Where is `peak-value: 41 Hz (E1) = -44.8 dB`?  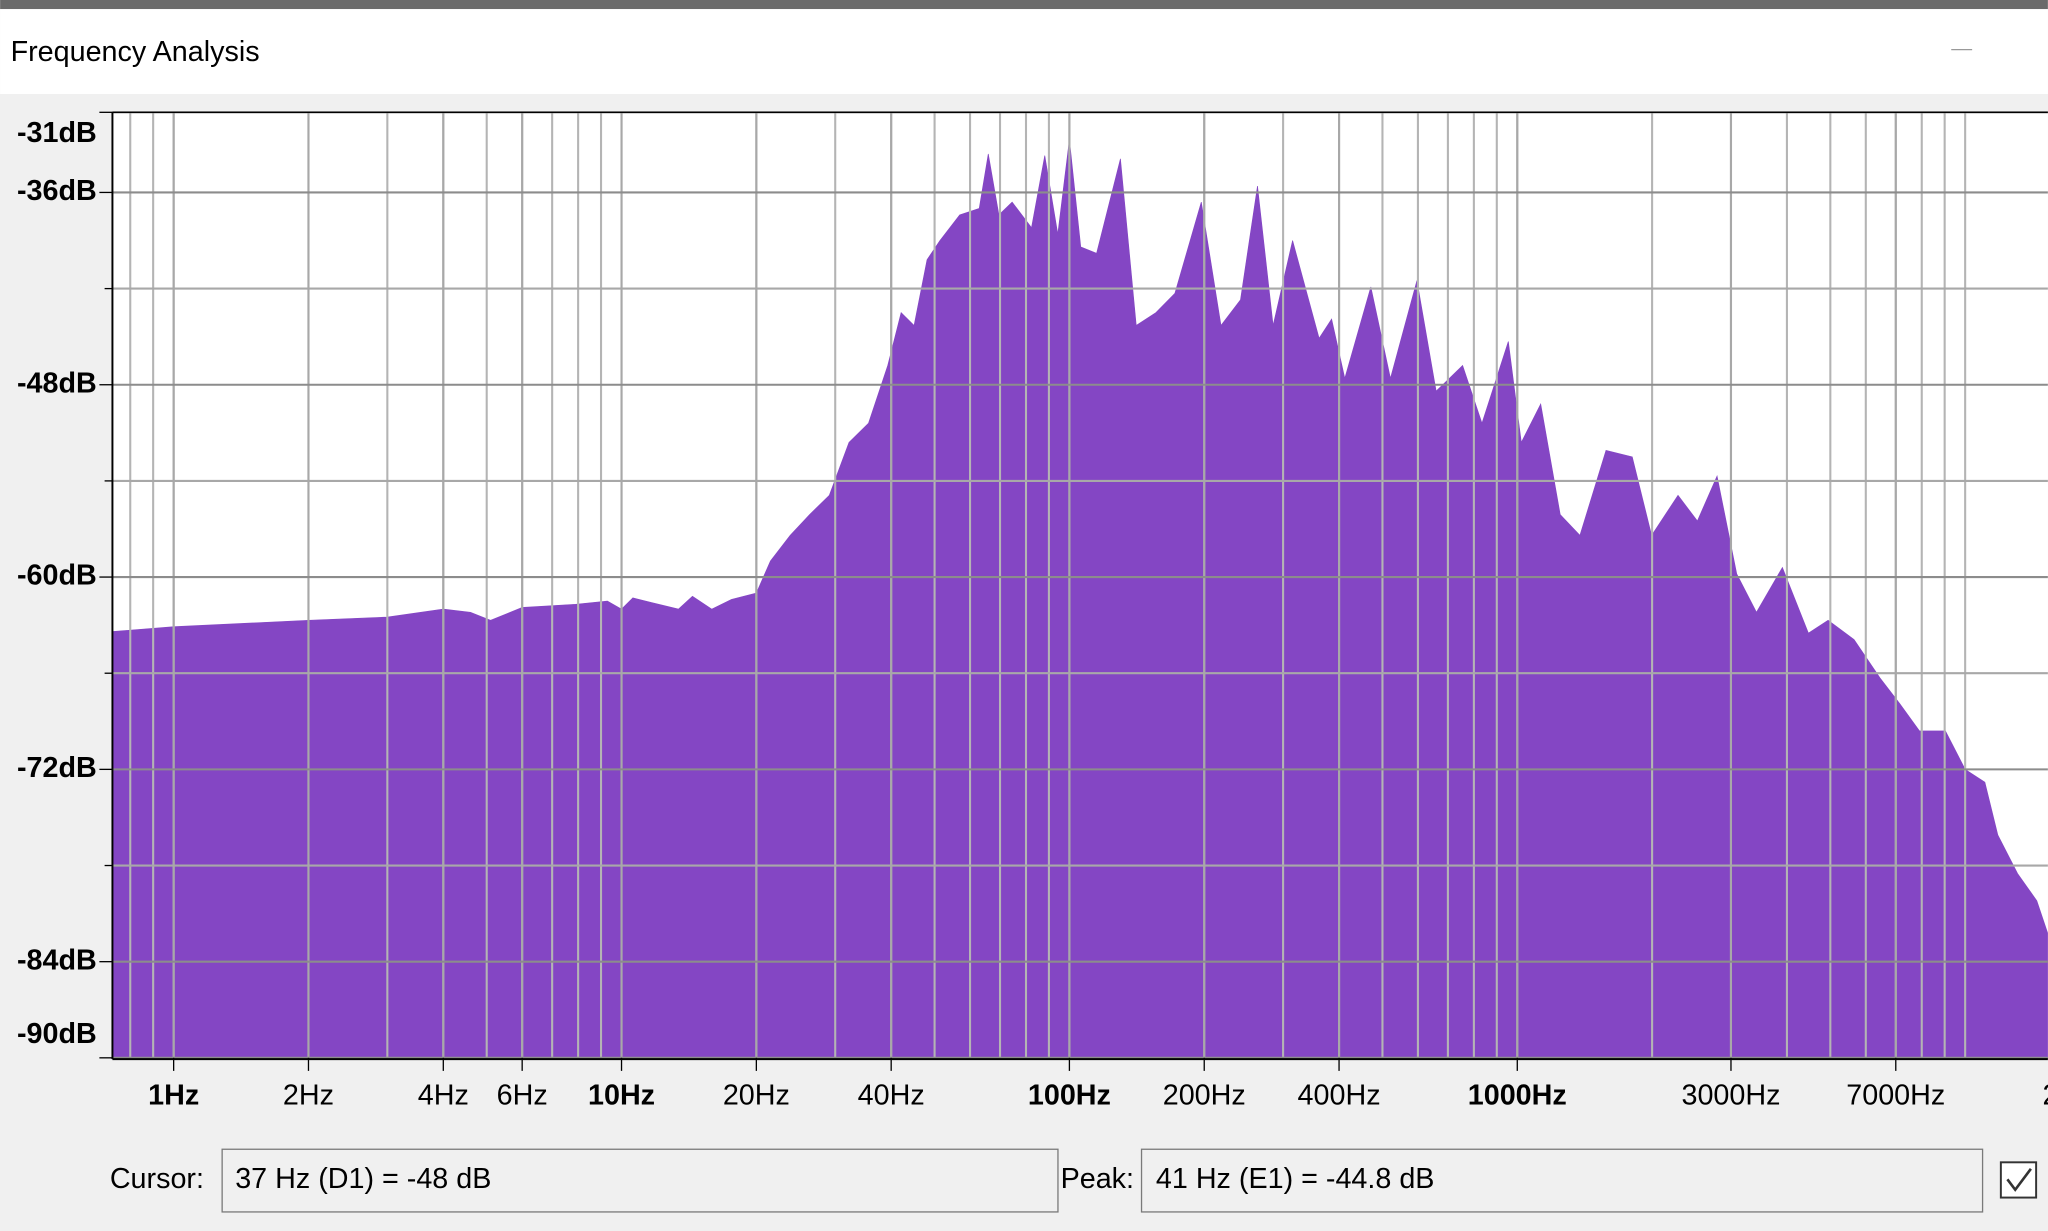 peak-value: 41 Hz (E1) = -44.8 dB is located at coordinates (1295, 1179).